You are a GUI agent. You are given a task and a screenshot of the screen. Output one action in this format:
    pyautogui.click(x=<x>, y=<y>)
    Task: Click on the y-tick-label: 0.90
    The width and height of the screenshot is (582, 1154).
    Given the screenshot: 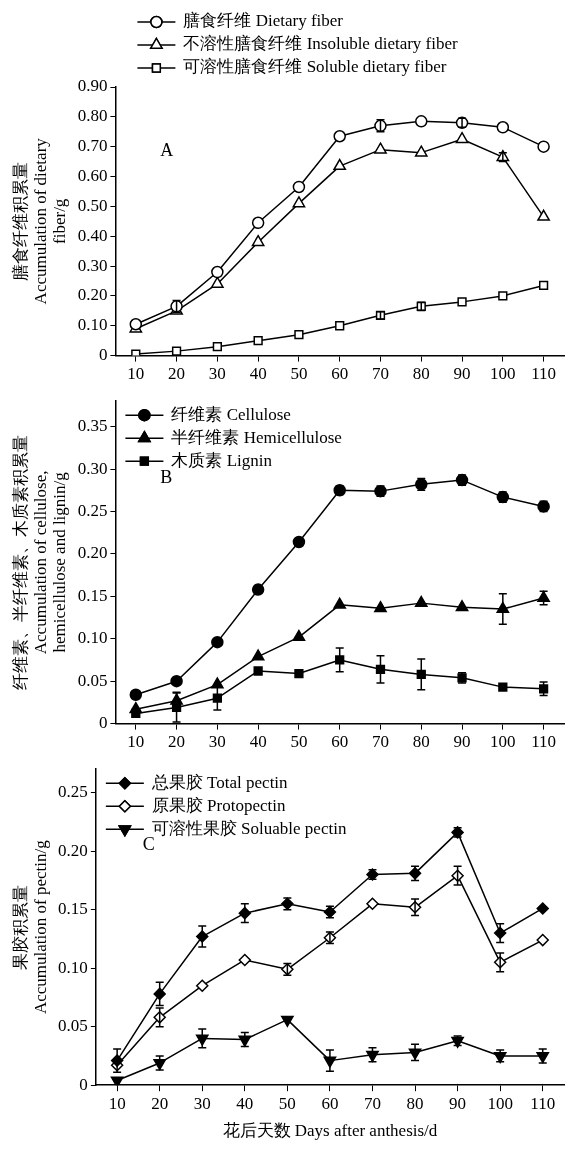 What is the action you would take?
    pyautogui.click(x=92, y=86)
    